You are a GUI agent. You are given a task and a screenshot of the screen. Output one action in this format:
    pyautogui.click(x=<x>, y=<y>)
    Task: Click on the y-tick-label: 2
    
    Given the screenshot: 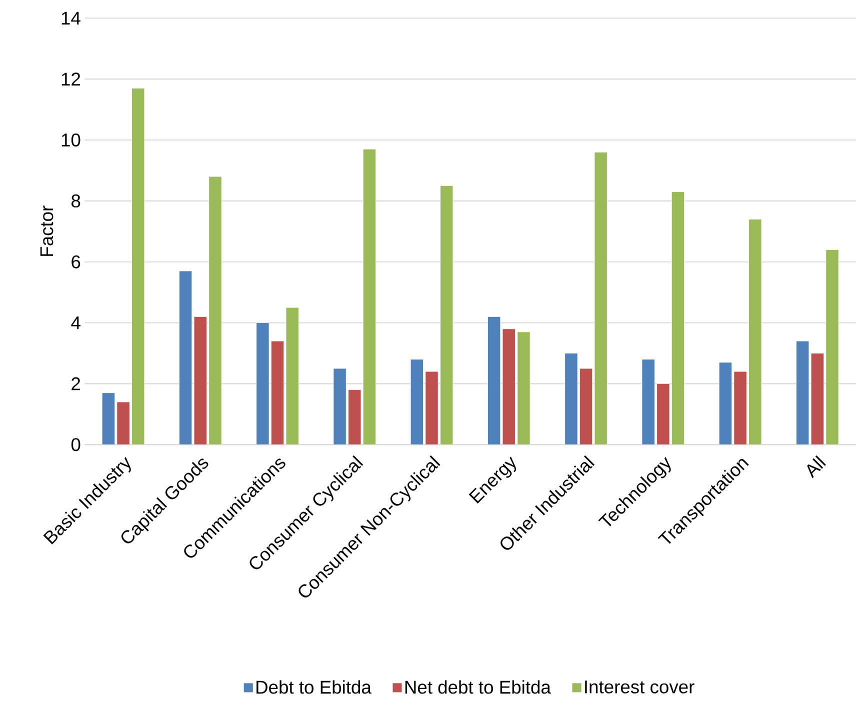 What is the action you would take?
    pyautogui.click(x=76, y=383)
    